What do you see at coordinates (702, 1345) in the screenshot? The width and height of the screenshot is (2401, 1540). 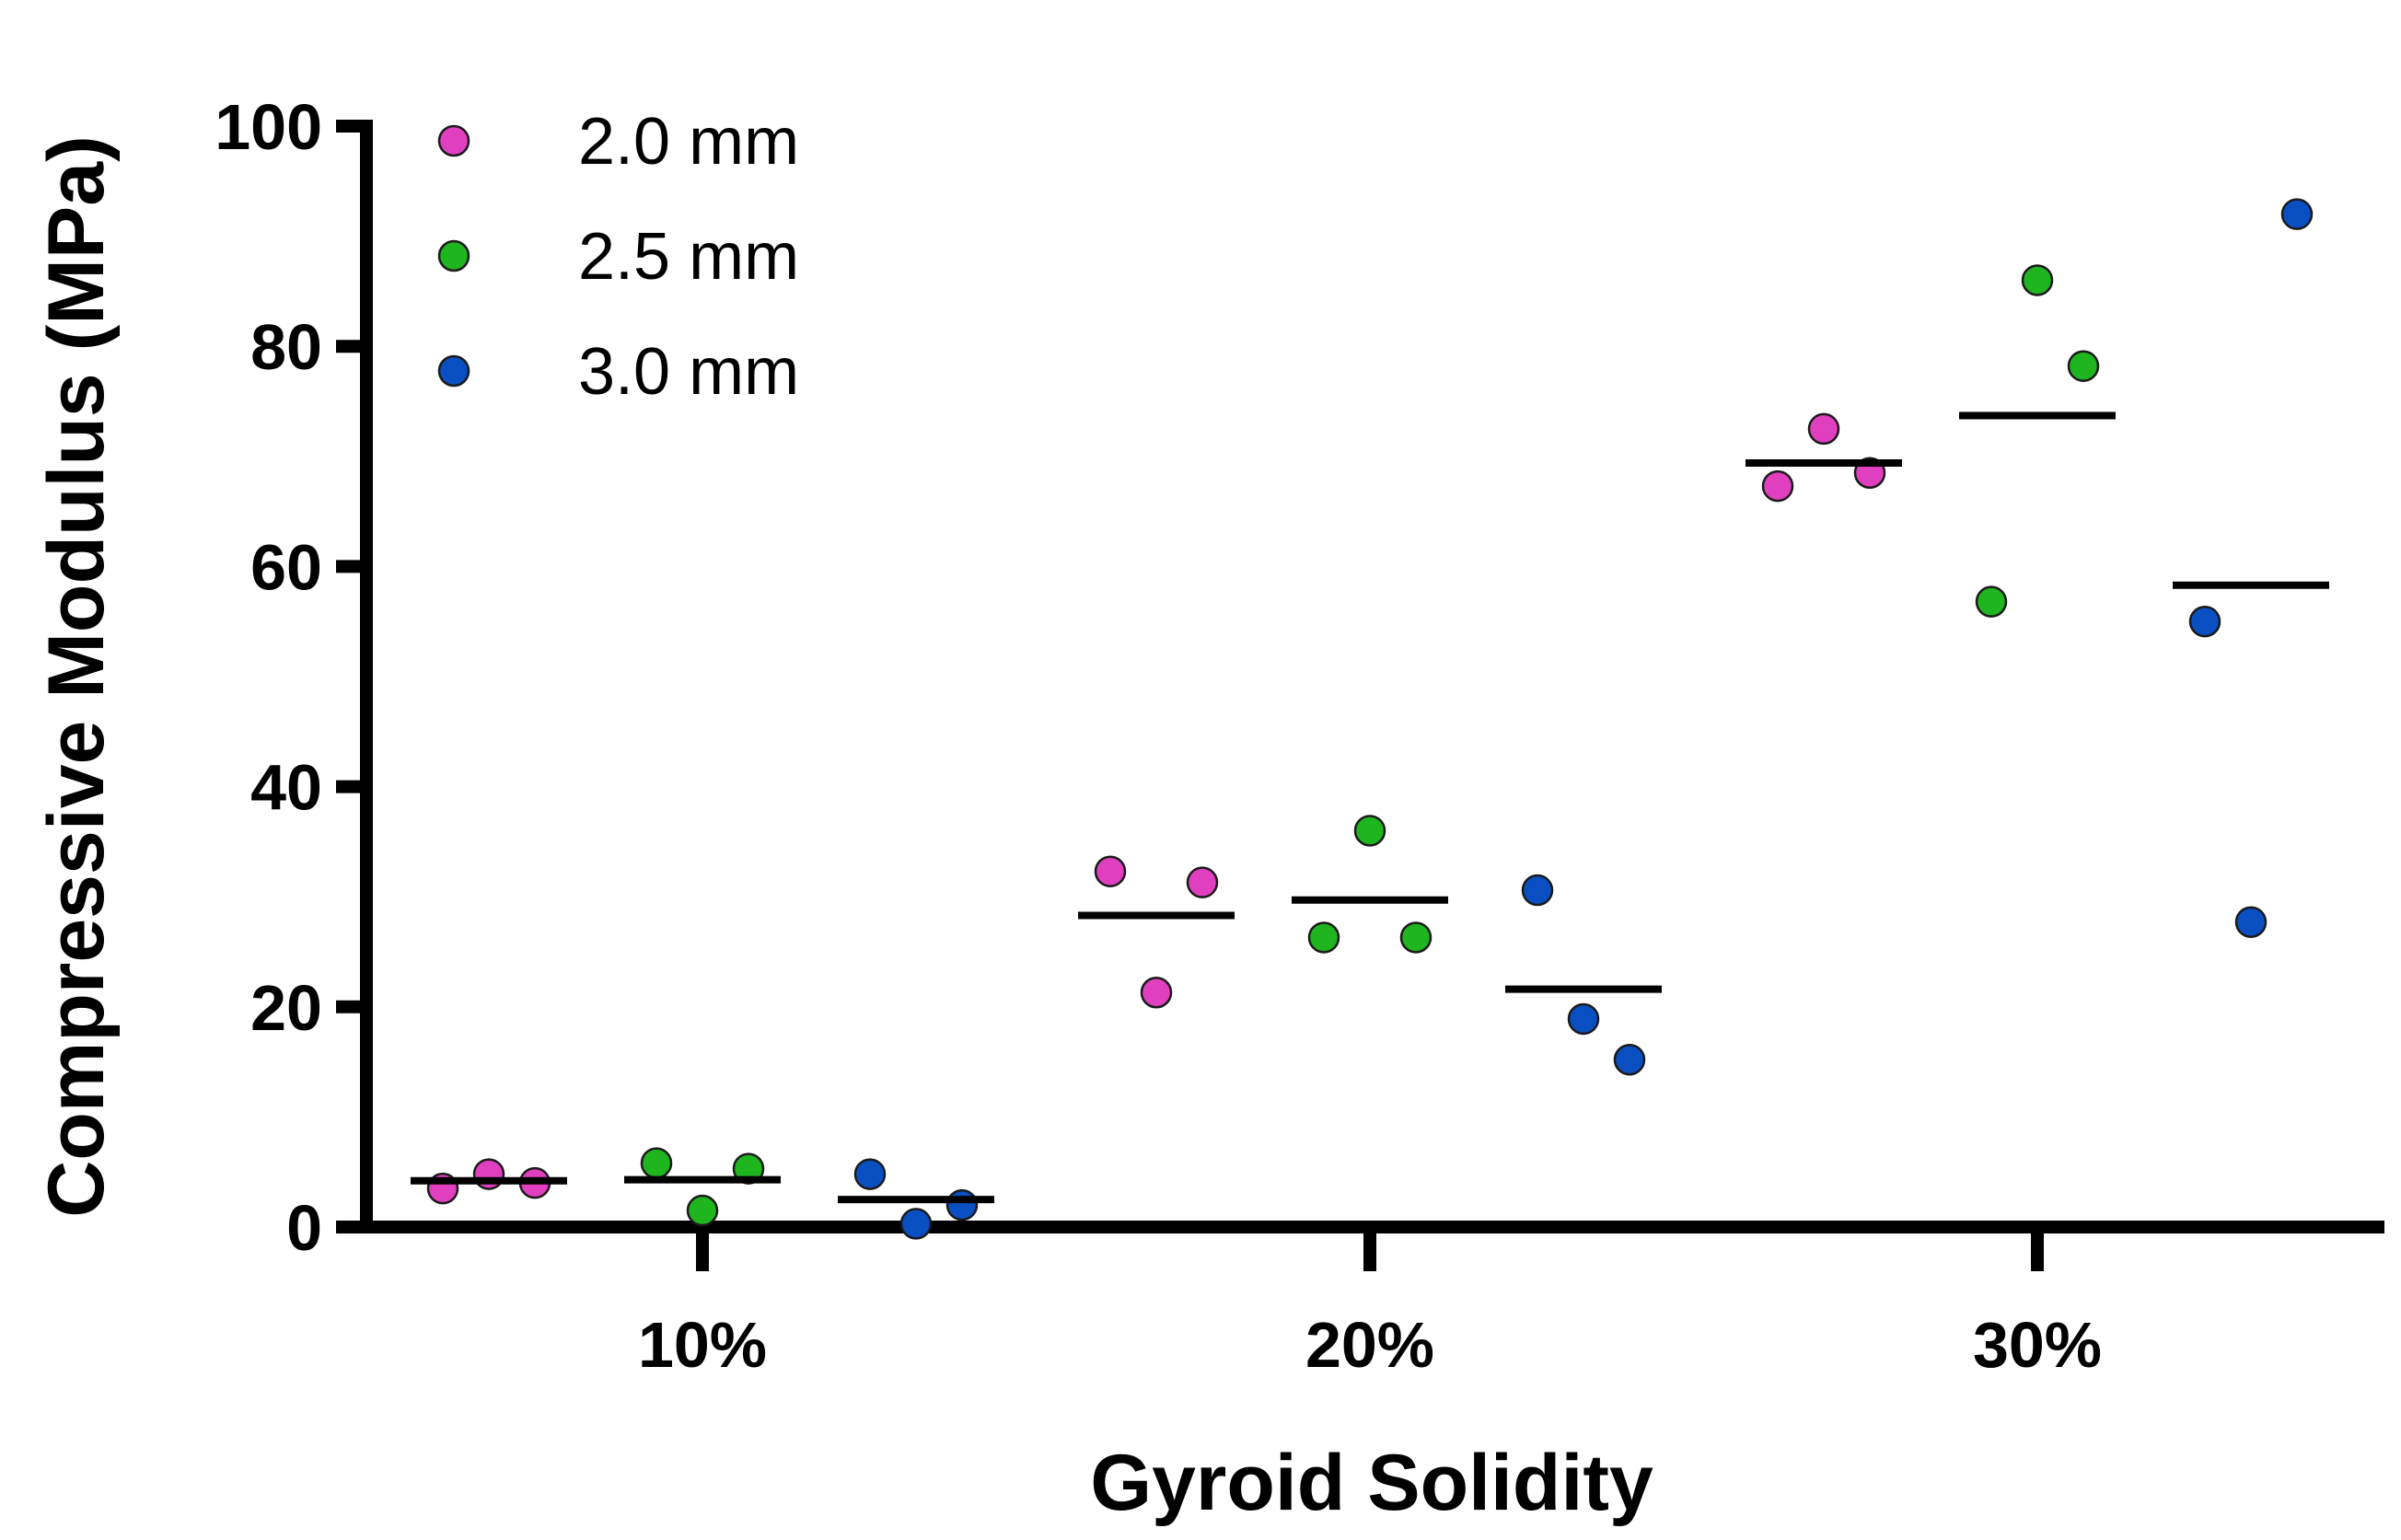 I see `x-tick-label: 10%` at bounding box center [702, 1345].